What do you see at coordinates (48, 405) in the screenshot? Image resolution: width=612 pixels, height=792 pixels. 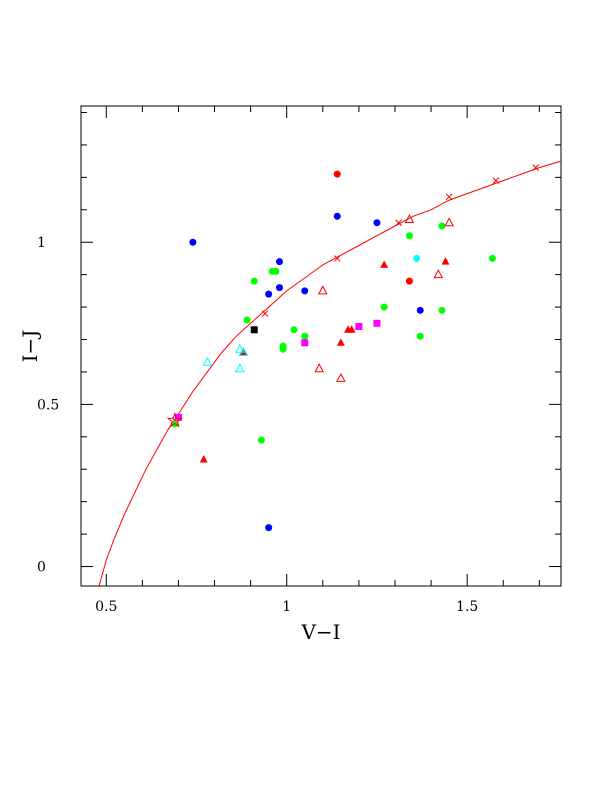 I see `y-tick-label: 0.5` at bounding box center [48, 405].